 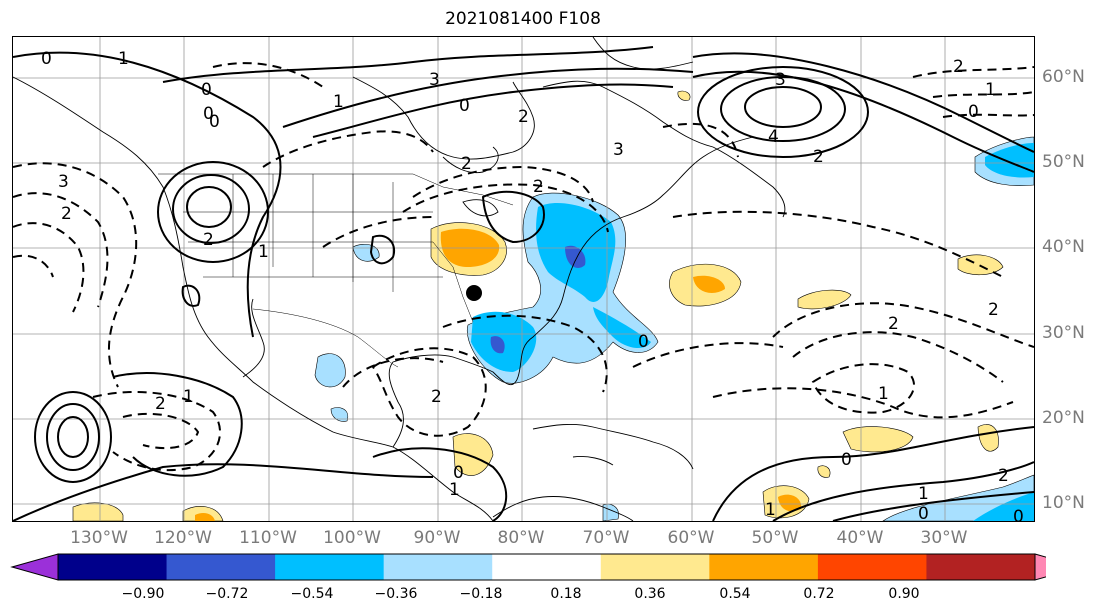 I want to click on lat-label: 20°N, so click(x=1063, y=418).